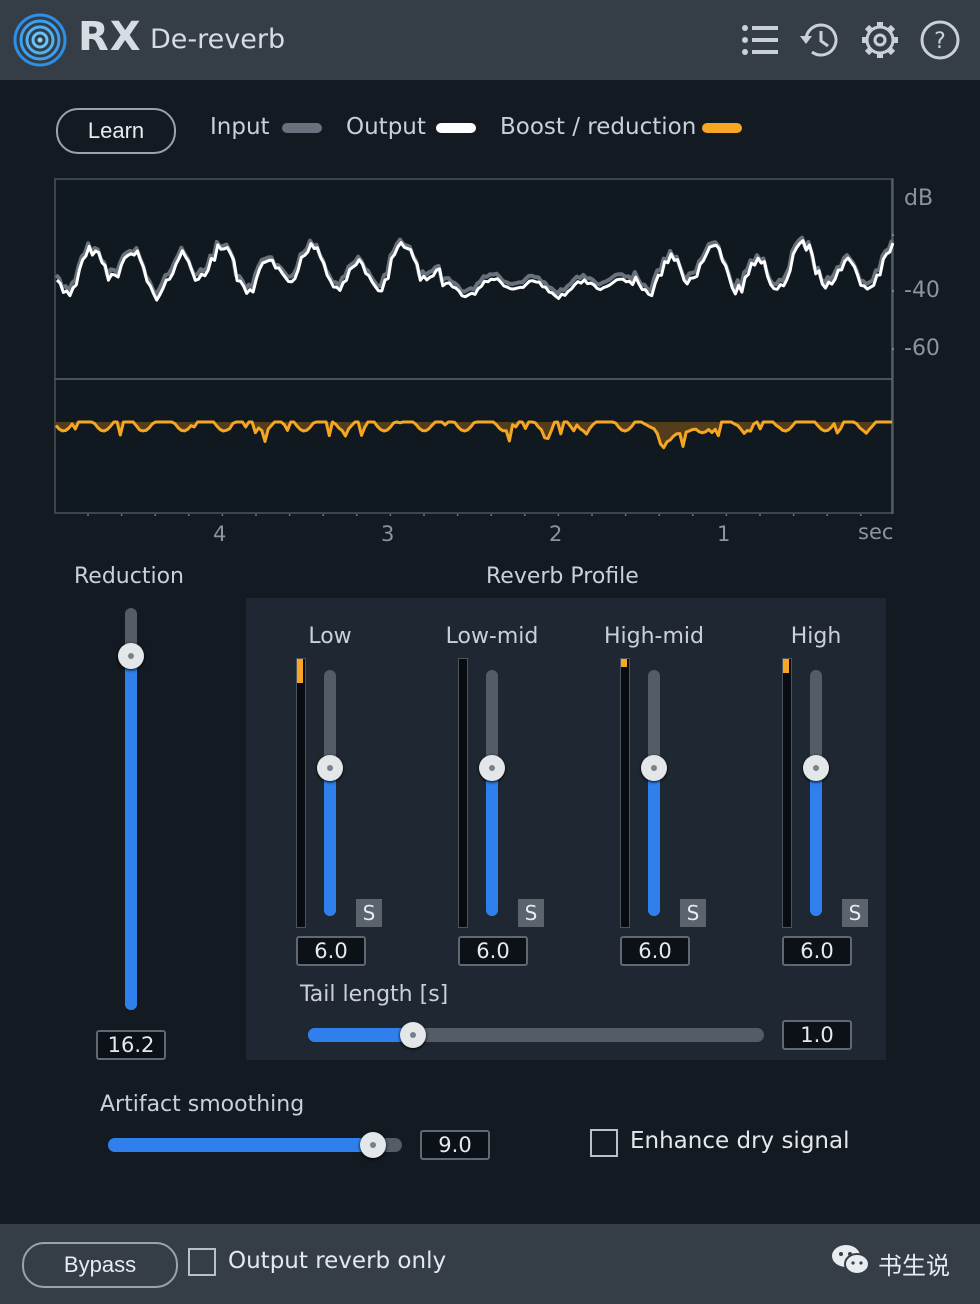 The width and height of the screenshot is (980, 1304). What do you see at coordinates (760, 40) in the screenshot?
I see `list-icon` at bounding box center [760, 40].